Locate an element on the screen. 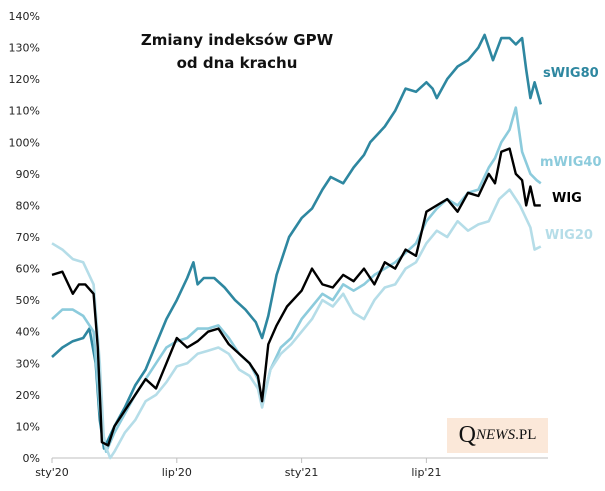 The height and width of the screenshot is (491, 605). chart-title-line-2: od dna krachu is located at coordinates (237, 63).